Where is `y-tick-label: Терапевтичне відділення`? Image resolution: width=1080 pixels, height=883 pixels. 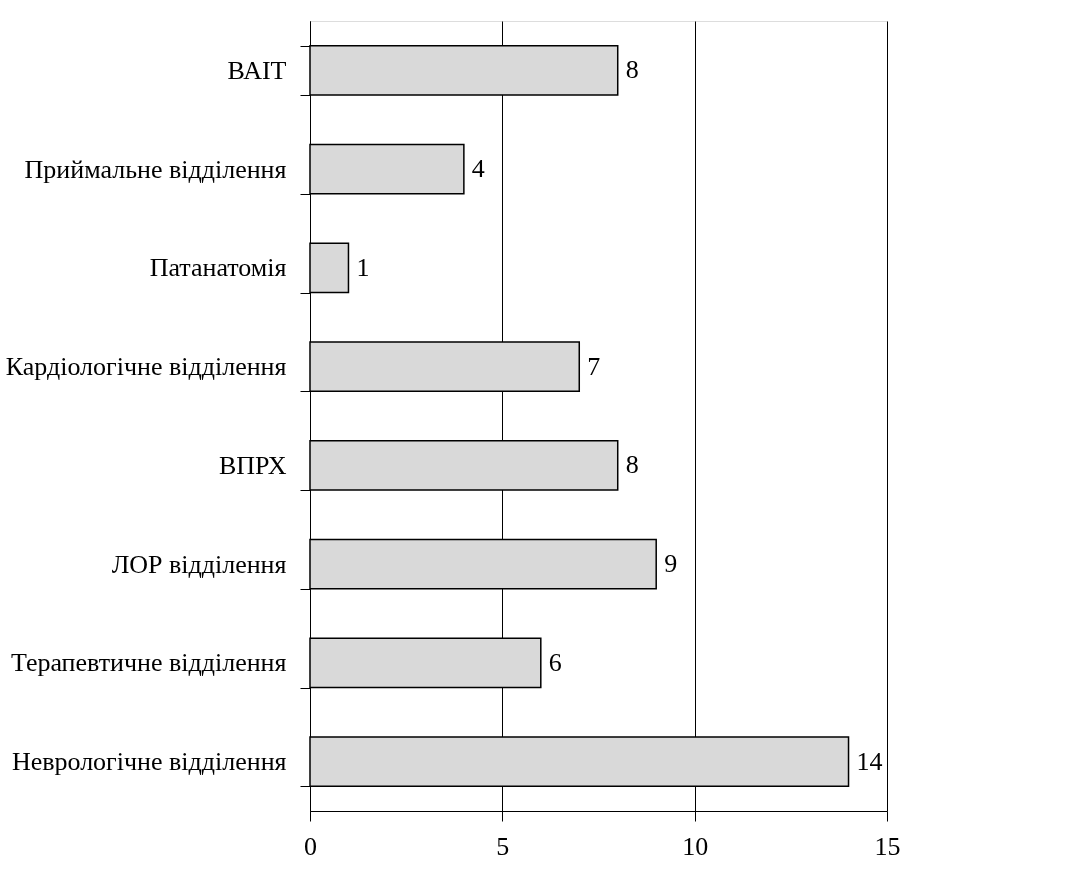 y-tick-label: Терапевтичне відділення is located at coordinates (148, 663).